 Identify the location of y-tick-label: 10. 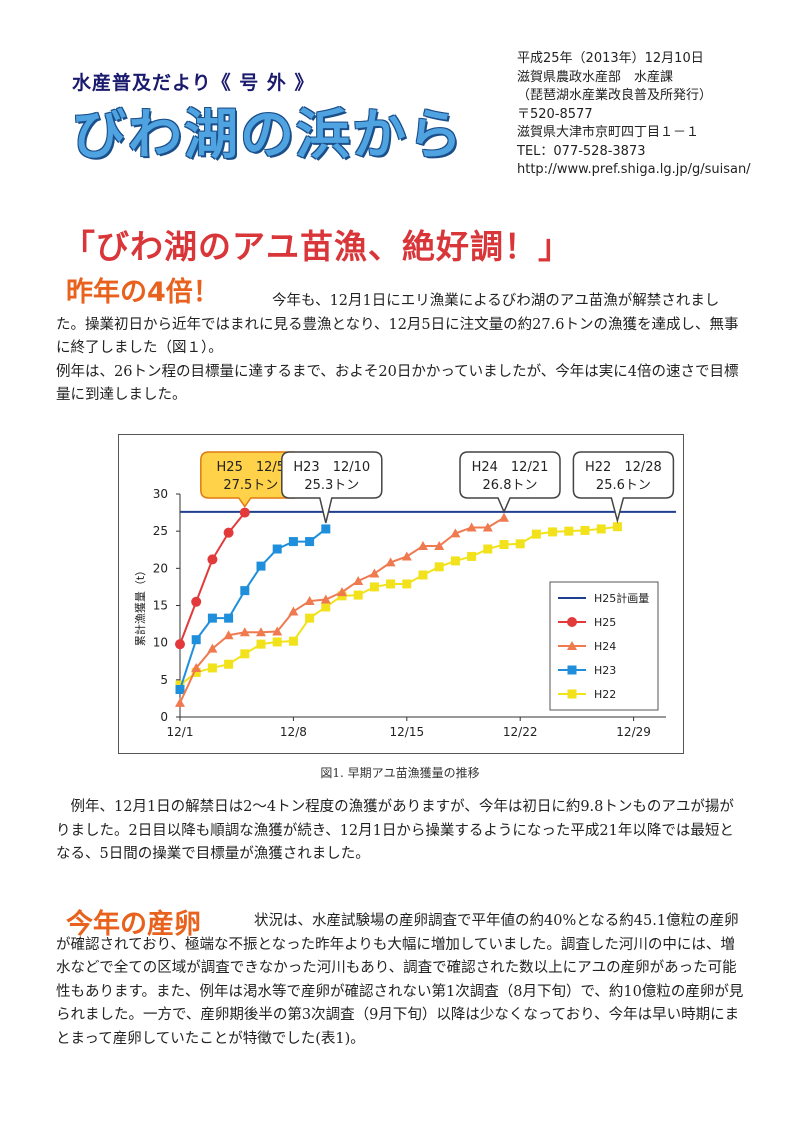
(160, 643).